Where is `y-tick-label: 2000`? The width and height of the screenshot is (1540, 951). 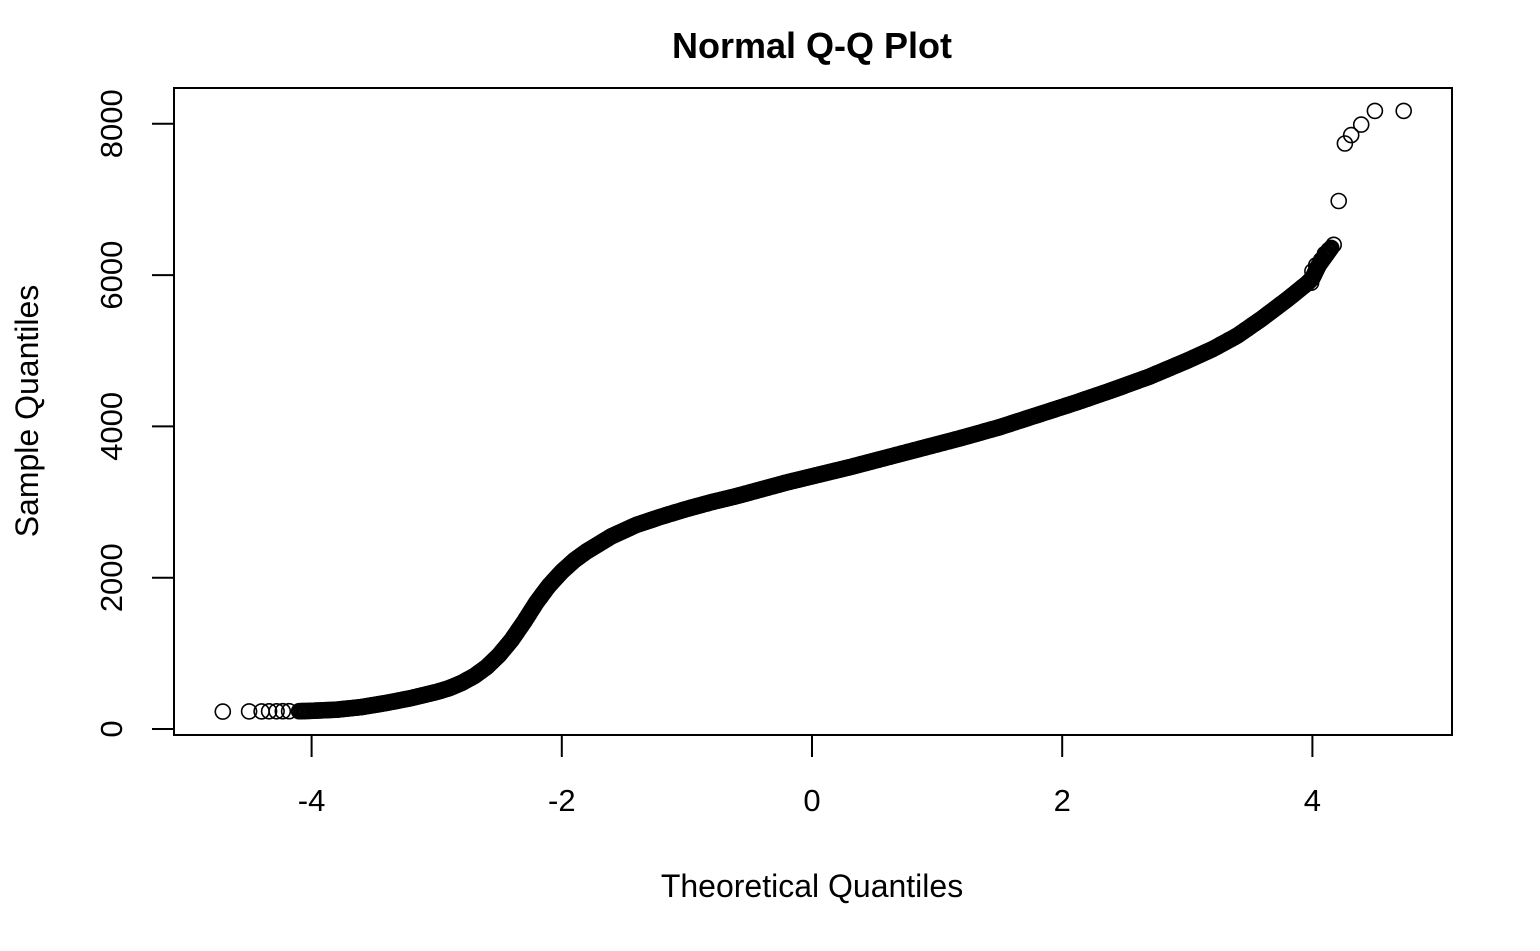 y-tick-label: 2000 is located at coordinates (111, 577).